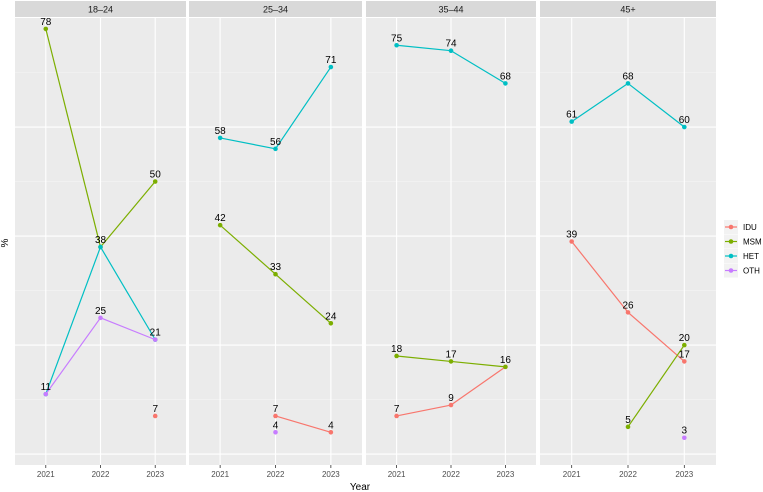  I want to click on data-label: 26, so click(628, 305).